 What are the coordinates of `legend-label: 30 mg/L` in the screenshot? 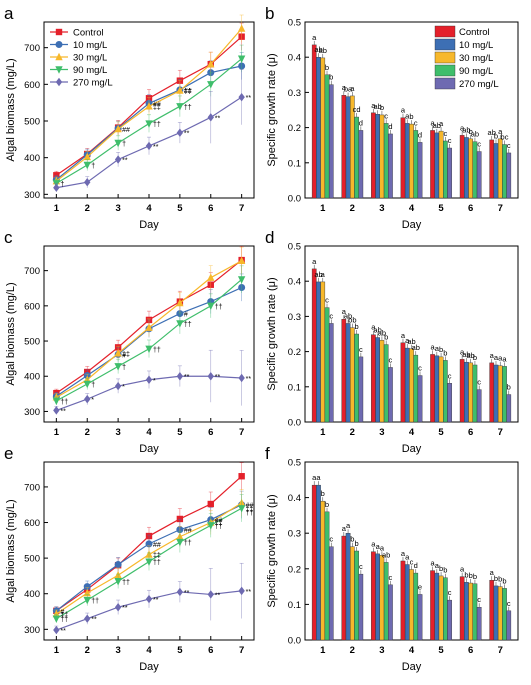 It's located at (476, 58).